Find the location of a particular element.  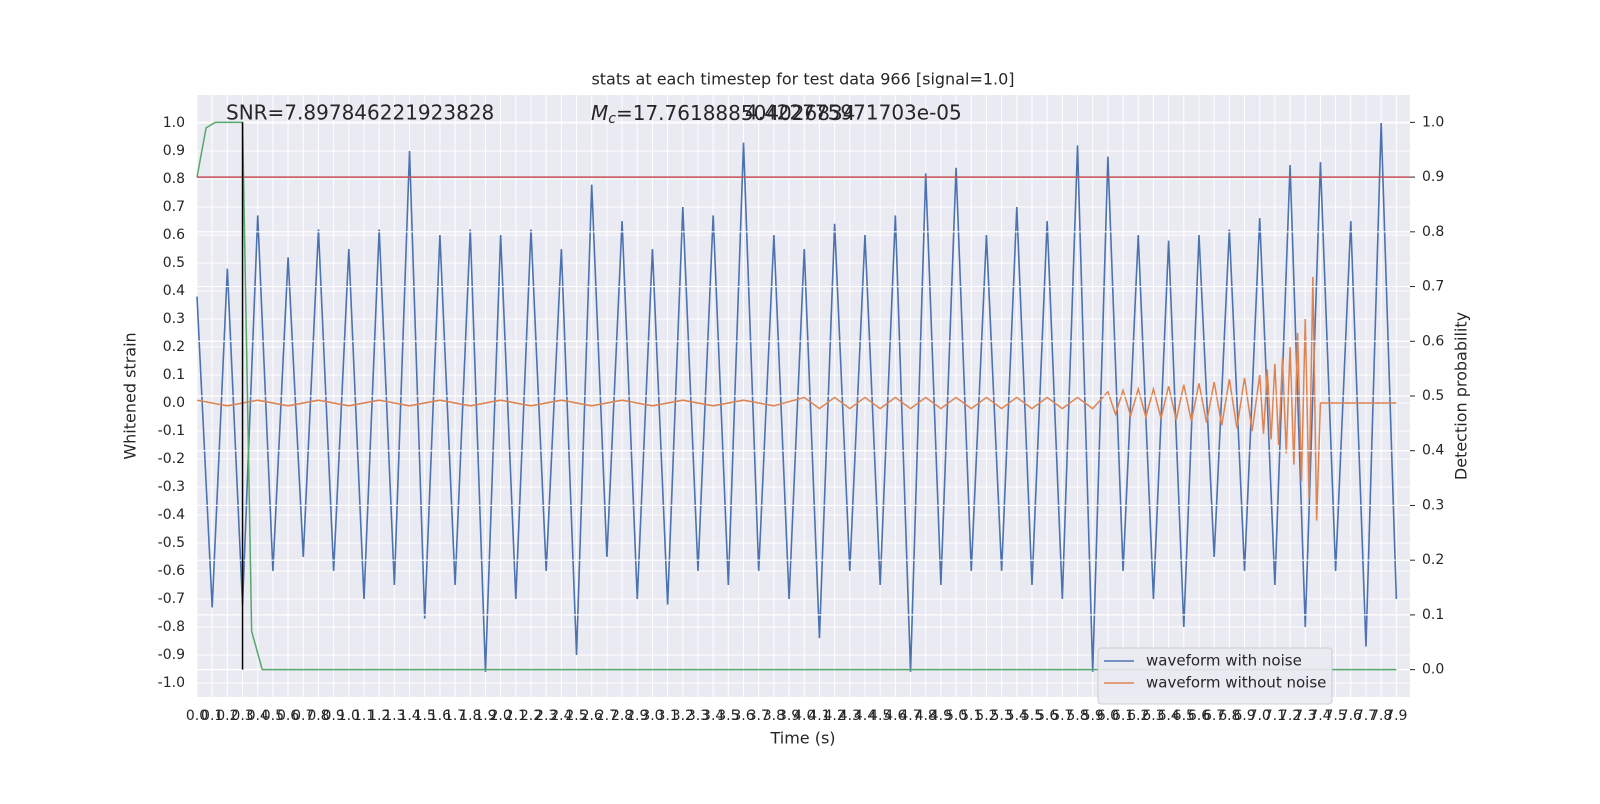

x-tick-label: 5.3 is located at coordinates (1001, 716).